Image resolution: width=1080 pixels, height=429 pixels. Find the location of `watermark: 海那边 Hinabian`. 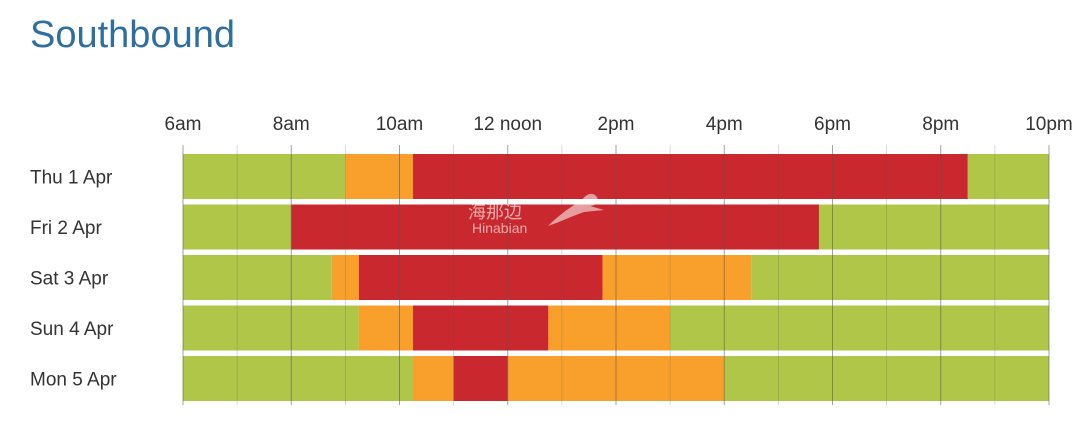

watermark: 海那边 Hinabian is located at coordinates (536, 214).